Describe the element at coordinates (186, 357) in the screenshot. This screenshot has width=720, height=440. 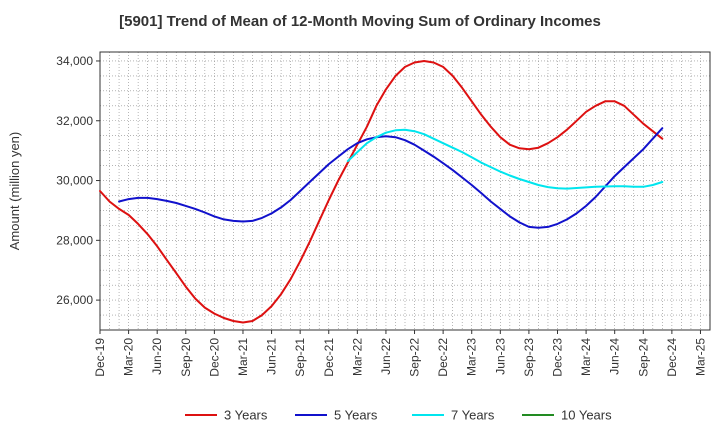
I see `x-tick-label: Sep-20` at that location.